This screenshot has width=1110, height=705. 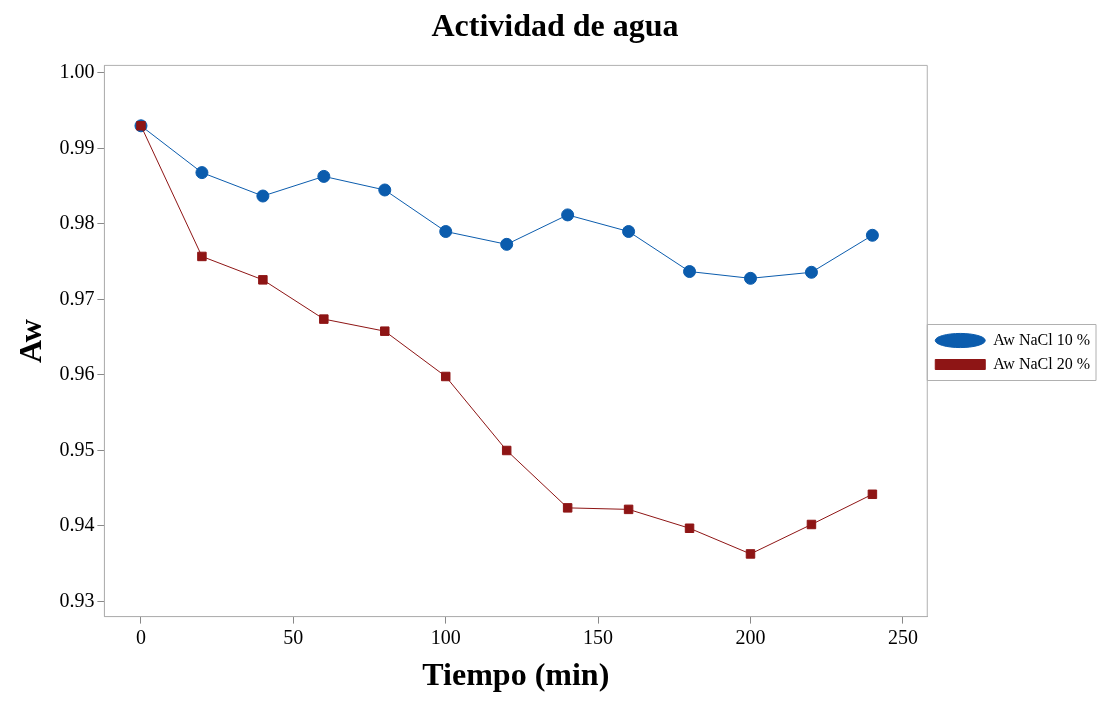 What do you see at coordinates (30, 341) in the screenshot?
I see `y-axis-title: Aw` at bounding box center [30, 341].